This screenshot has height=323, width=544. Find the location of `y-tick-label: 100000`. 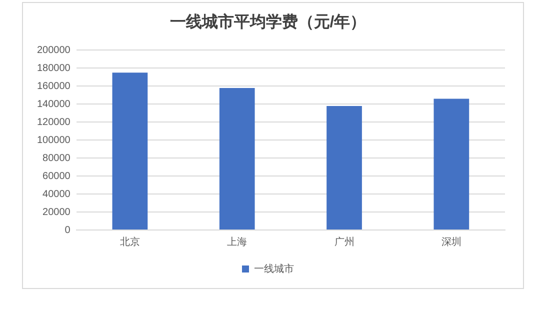

y-tick-label: 100000 is located at coordinates (53, 140).